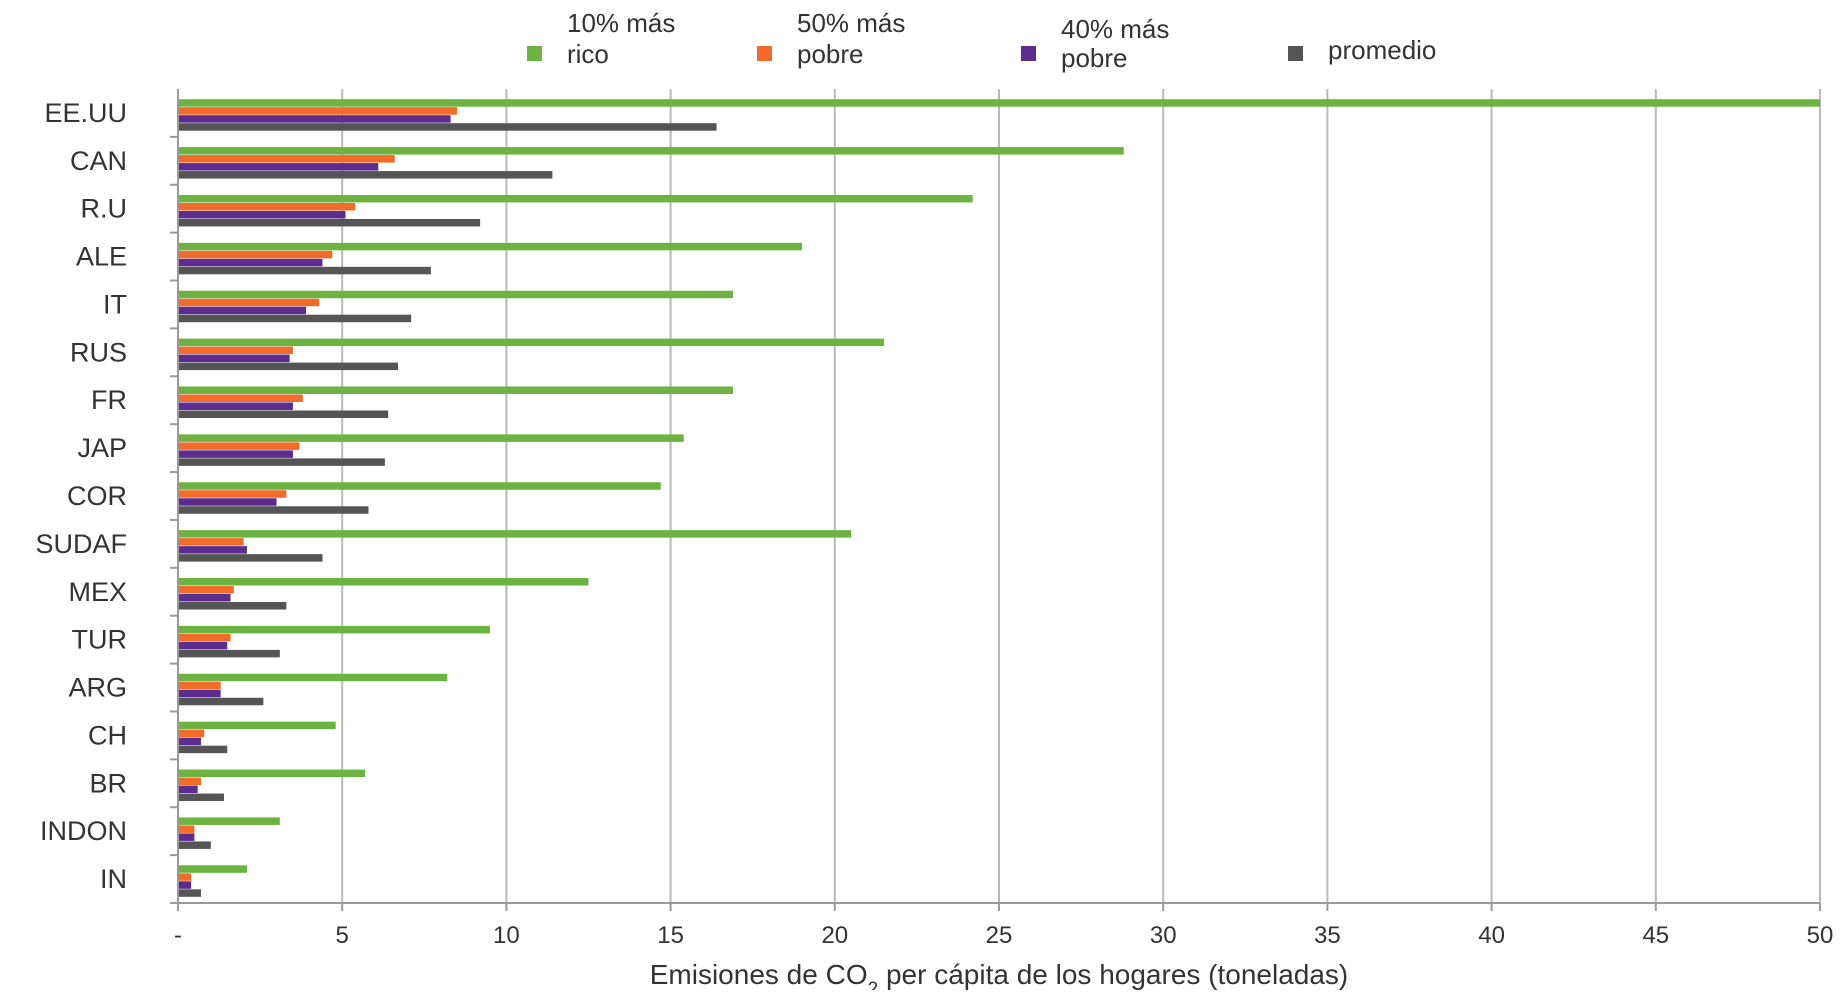 The width and height of the screenshot is (1841, 995). What do you see at coordinates (97, 496) in the screenshot?
I see `category-label-cor: COR` at bounding box center [97, 496].